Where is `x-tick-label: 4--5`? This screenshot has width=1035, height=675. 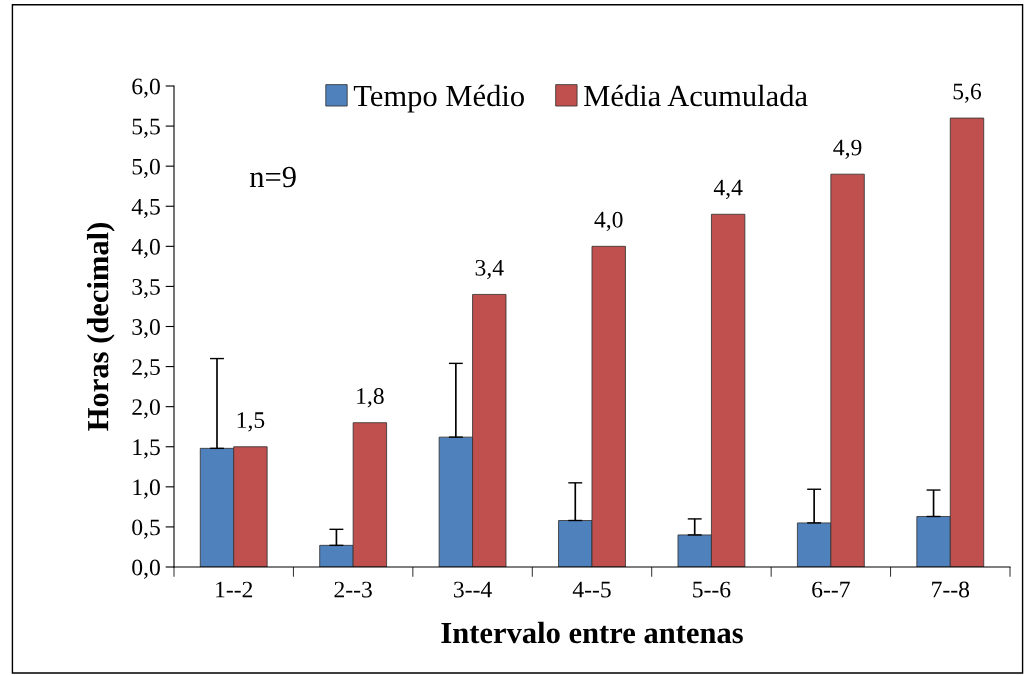
x-tick-label: 4--5 is located at coordinates (591, 589).